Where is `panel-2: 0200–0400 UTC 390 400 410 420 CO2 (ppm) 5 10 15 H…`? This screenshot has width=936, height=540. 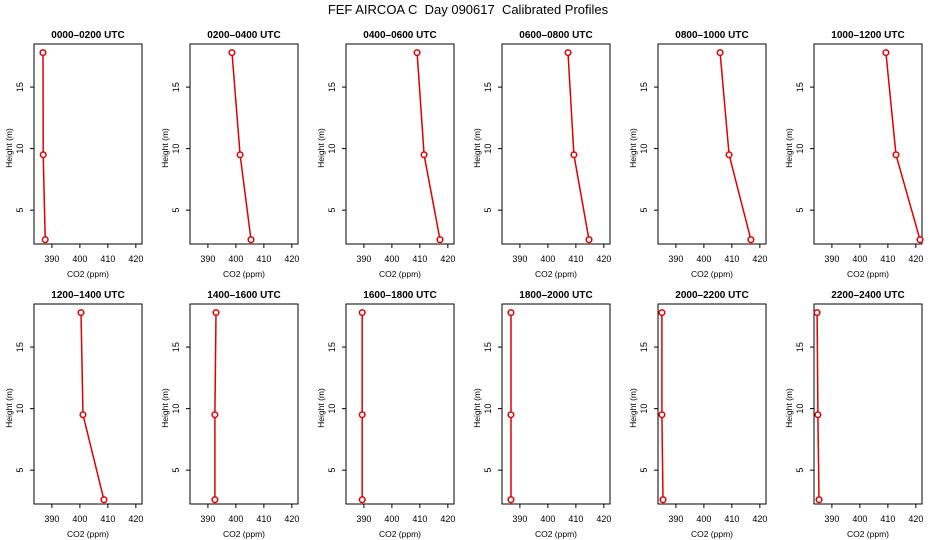 panel-2: 0200–0400 UTC 390 400 410 420 CO2 (ppm) 5 10 15 H… is located at coordinates (229, 154).